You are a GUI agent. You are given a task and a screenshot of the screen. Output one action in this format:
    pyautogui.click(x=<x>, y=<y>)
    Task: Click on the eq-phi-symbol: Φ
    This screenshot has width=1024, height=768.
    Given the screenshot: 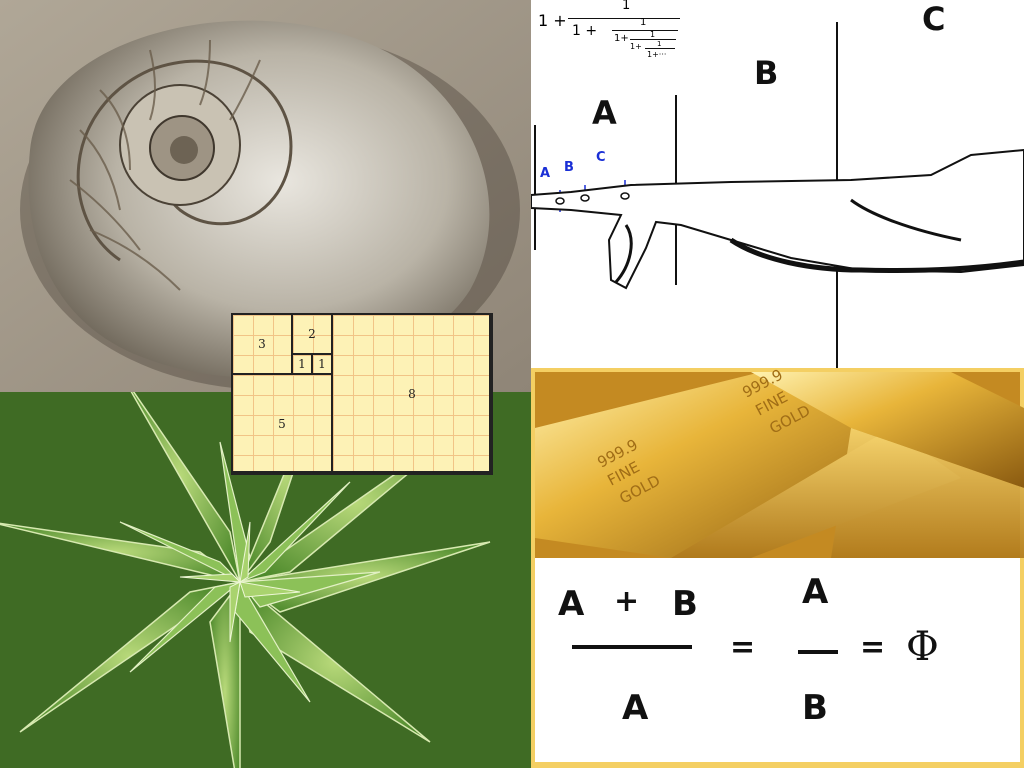 What is the action you would take?
    pyautogui.click(x=922, y=647)
    